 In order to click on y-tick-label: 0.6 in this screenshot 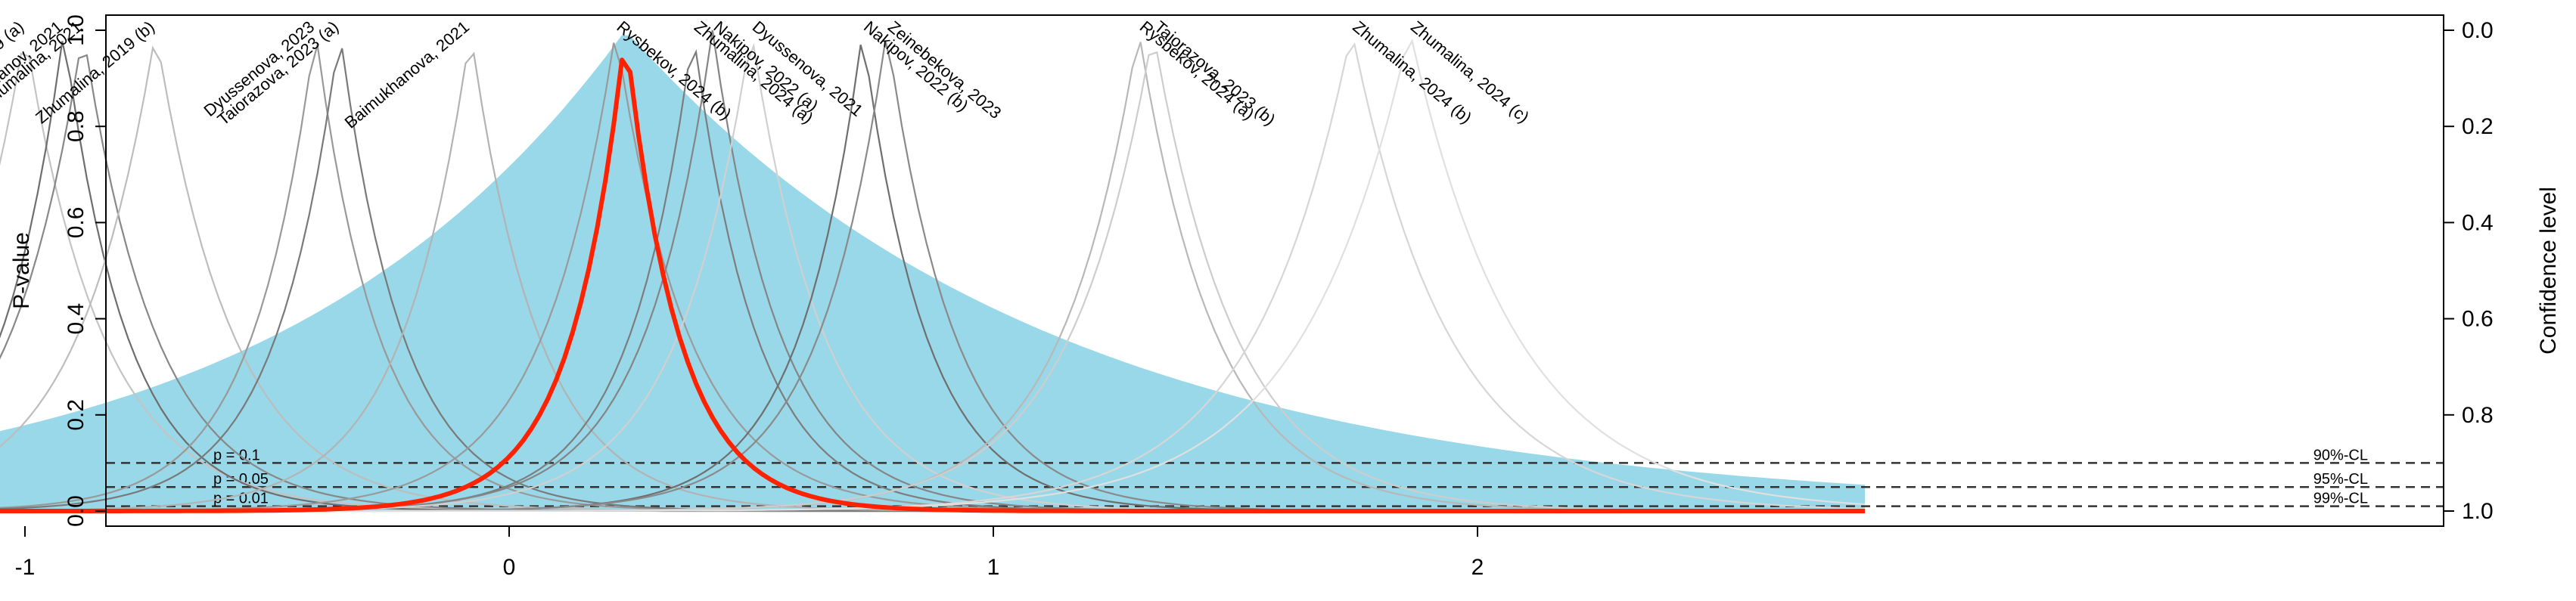, I will do `click(76, 223)`.